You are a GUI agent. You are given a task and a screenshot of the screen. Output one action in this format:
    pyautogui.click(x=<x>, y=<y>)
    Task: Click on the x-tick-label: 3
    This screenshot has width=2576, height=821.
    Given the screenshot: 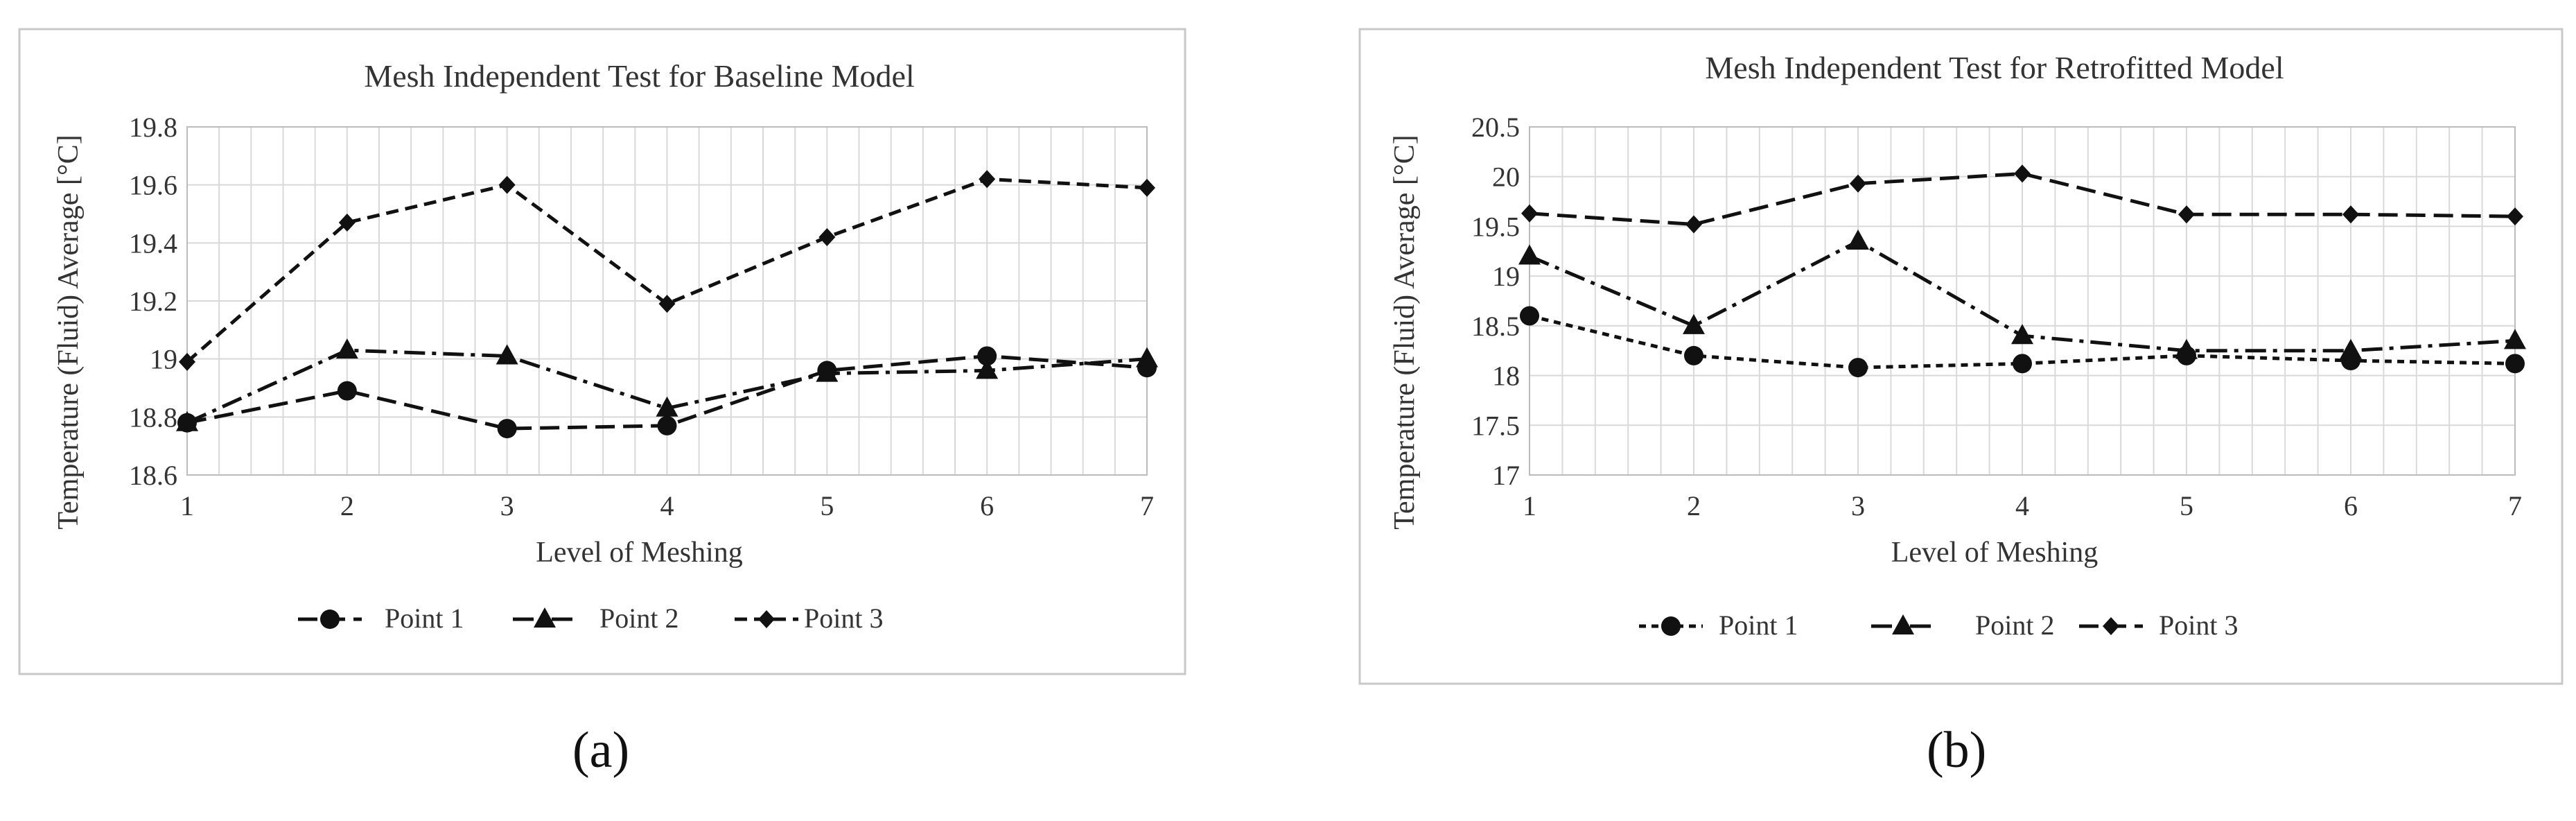 What is the action you would take?
    pyautogui.click(x=507, y=505)
    